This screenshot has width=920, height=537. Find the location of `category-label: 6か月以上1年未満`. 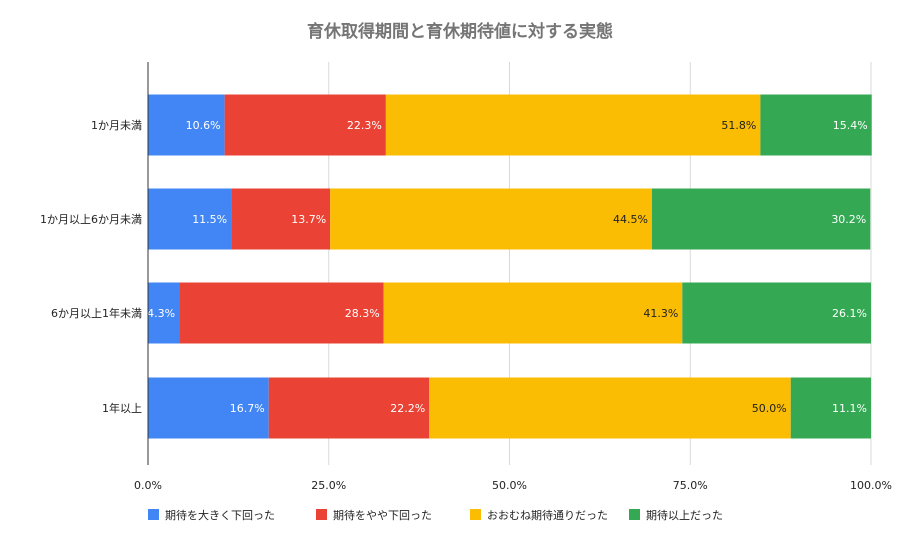

category-label: 6か月以上1年未満 is located at coordinates (96, 313).